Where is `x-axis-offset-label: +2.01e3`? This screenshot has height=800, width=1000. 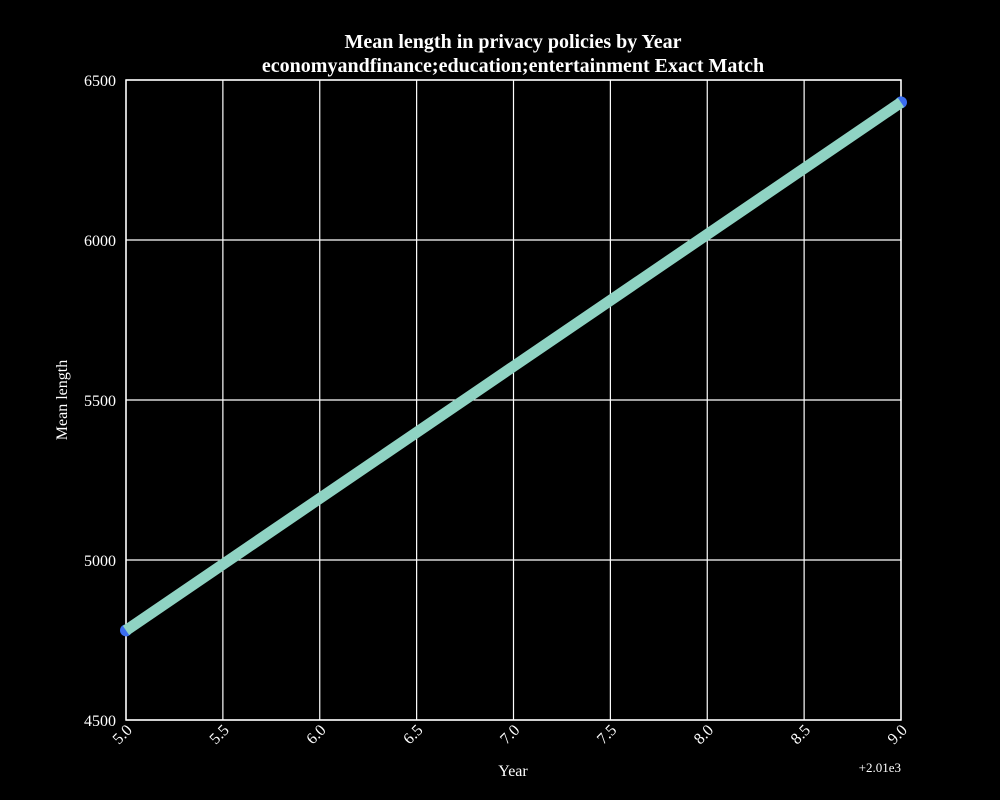 x-axis-offset-label: +2.01e3 is located at coordinates (880, 767).